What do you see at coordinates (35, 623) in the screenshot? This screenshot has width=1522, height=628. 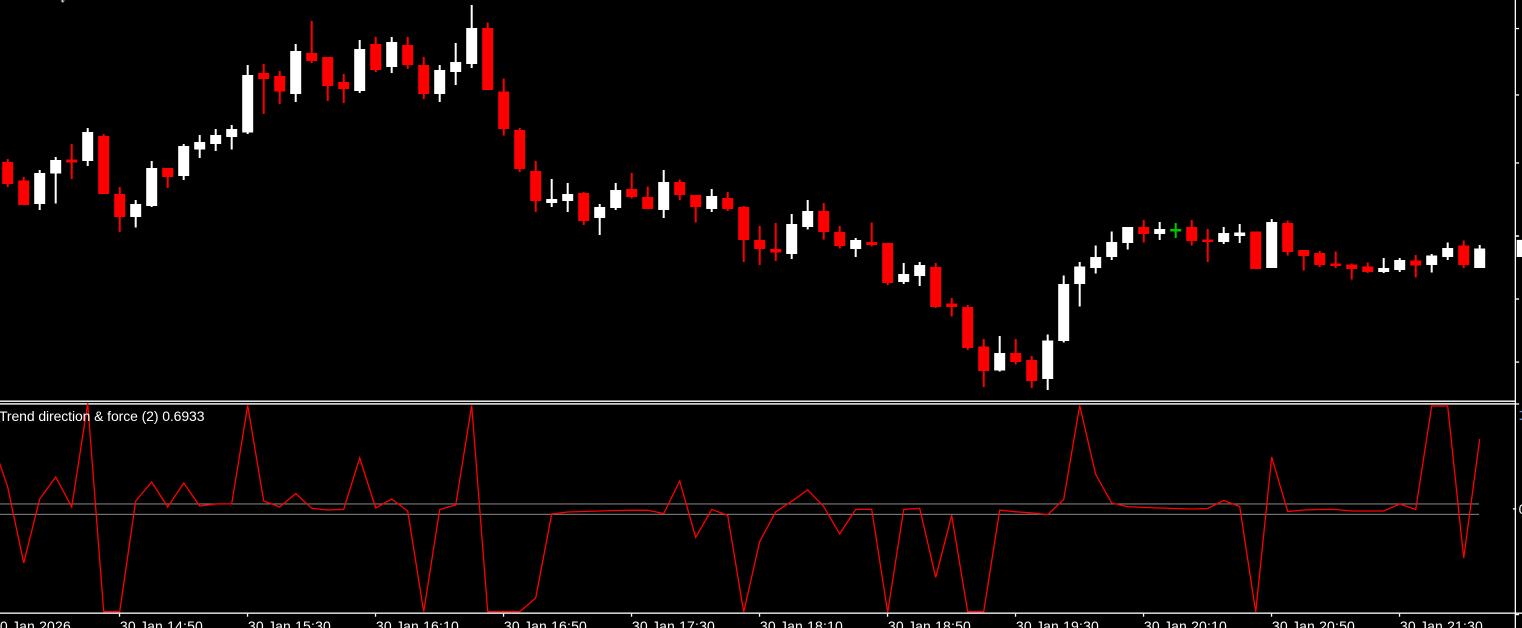 I see `svg-text: 30 Jan 2026` at bounding box center [35, 623].